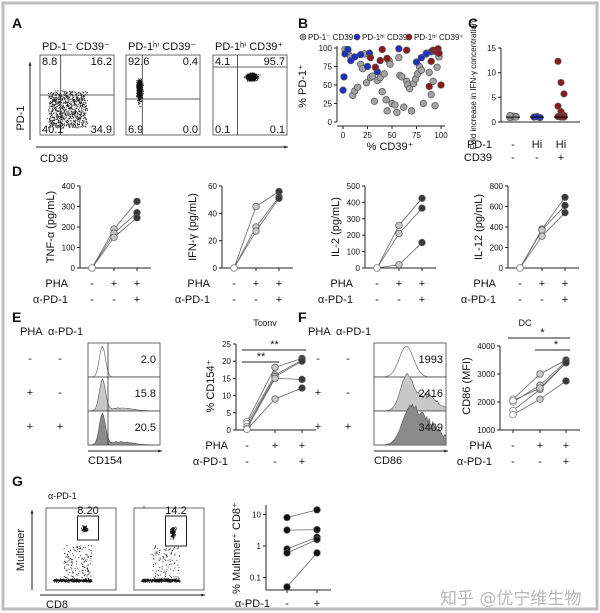 The image size is (600, 613). What do you see at coordinates (380, 60) in the screenshot?
I see `scatter-point` at bounding box center [380, 60].